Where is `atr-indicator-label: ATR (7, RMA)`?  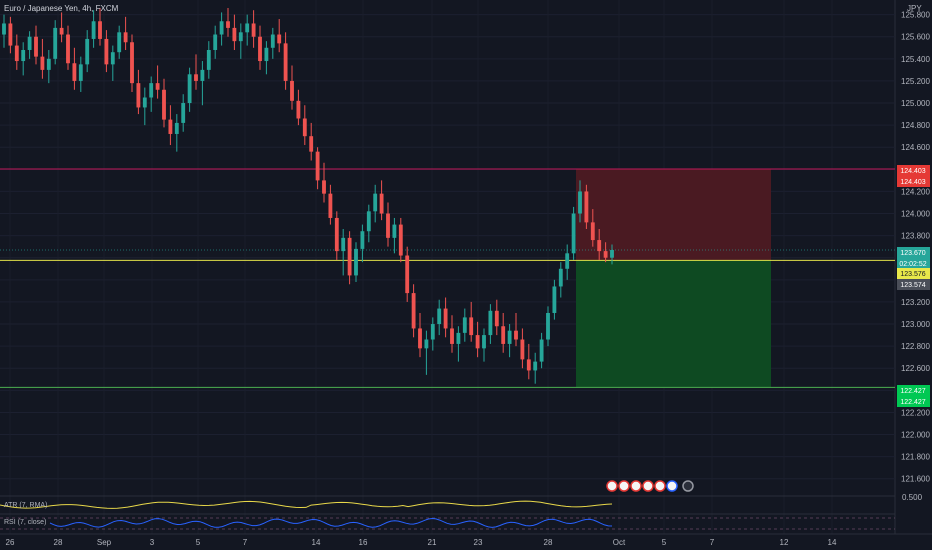
atr-indicator-label: ATR (7, RMA) is located at coordinates (26, 505).